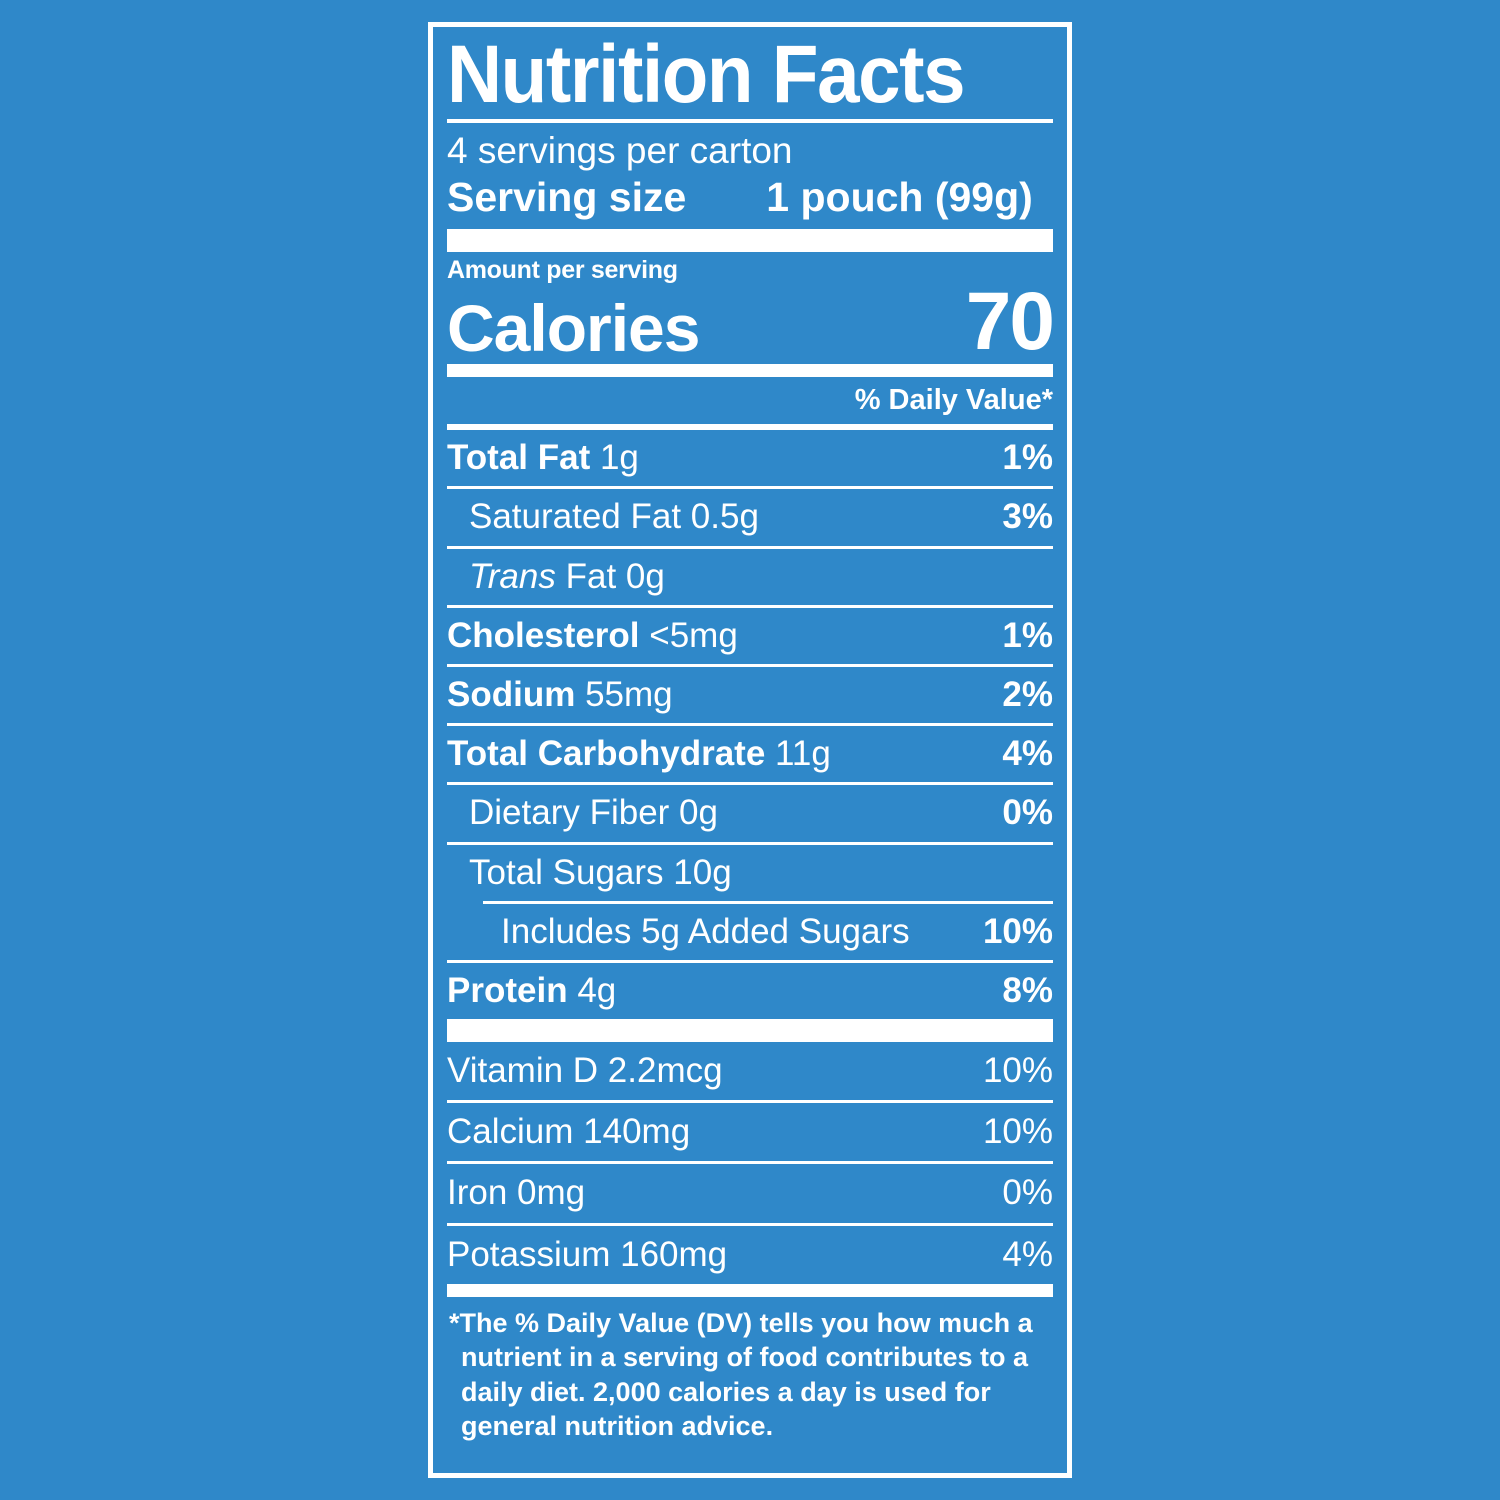 Image resolution: width=1500 pixels, height=1500 pixels. Describe the element at coordinates (543, 635) in the screenshot. I see `row-cholesterol-name: Cholesterol` at that location.